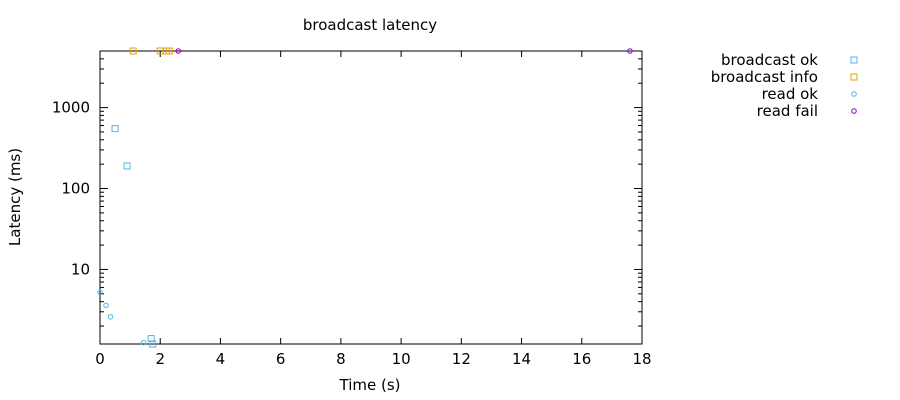  What do you see at coordinates (787, 111) in the screenshot?
I see `legend-label: read fail` at bounding box center [787, 111].